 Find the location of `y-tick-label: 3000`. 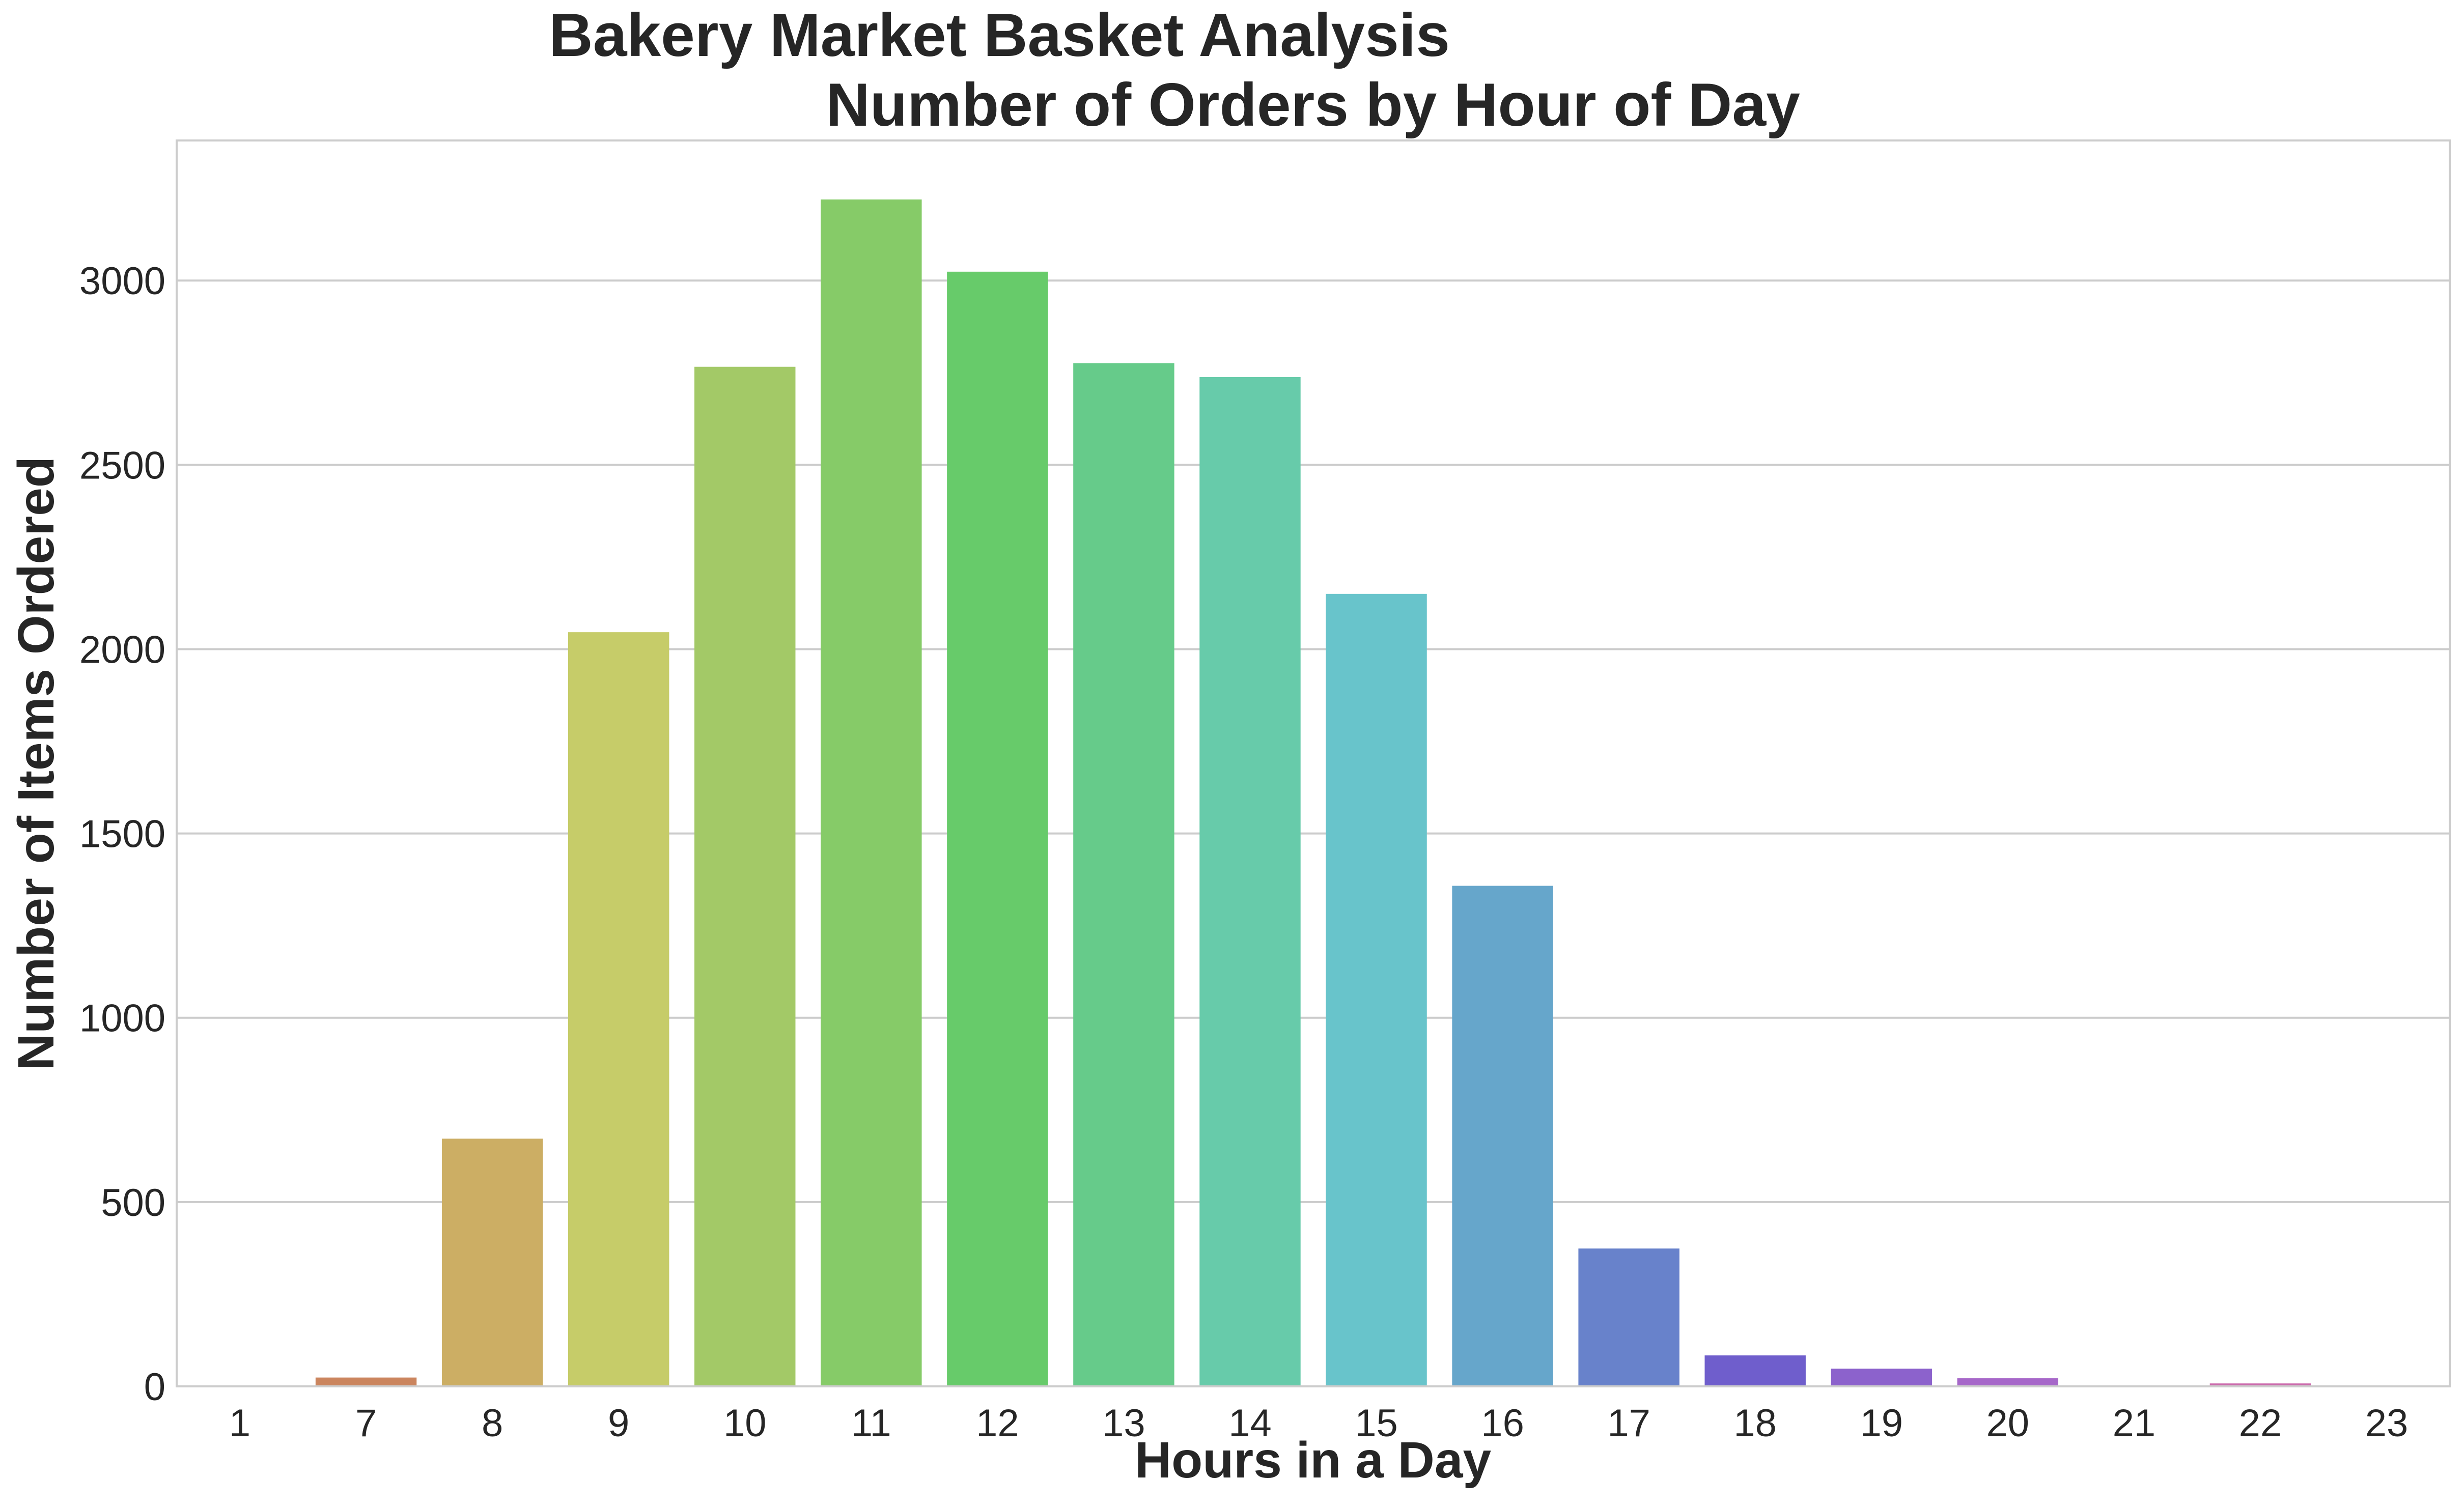

y-tick-label: 3000 is located at coordinates (122, 282).